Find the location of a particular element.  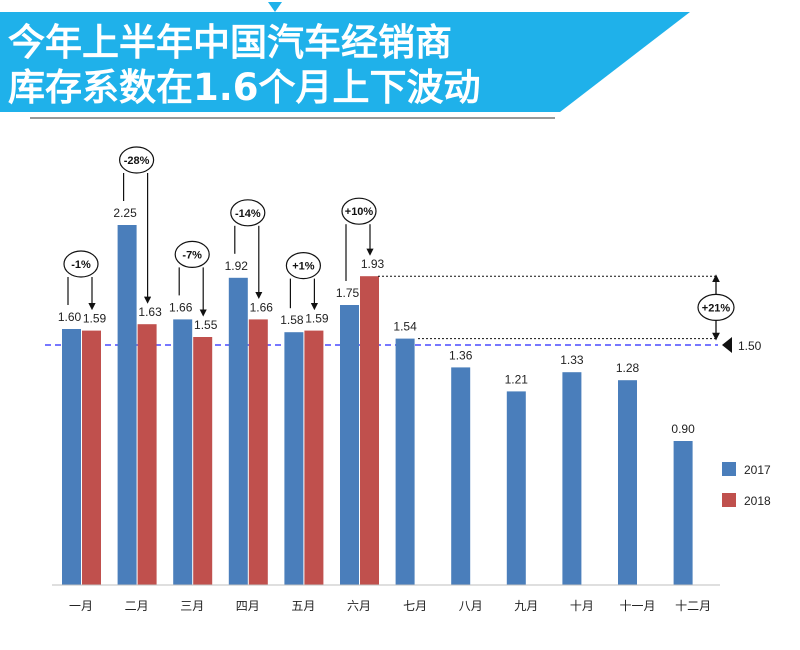

x-tick-label: 一月 is located at coordinates (81, 606).